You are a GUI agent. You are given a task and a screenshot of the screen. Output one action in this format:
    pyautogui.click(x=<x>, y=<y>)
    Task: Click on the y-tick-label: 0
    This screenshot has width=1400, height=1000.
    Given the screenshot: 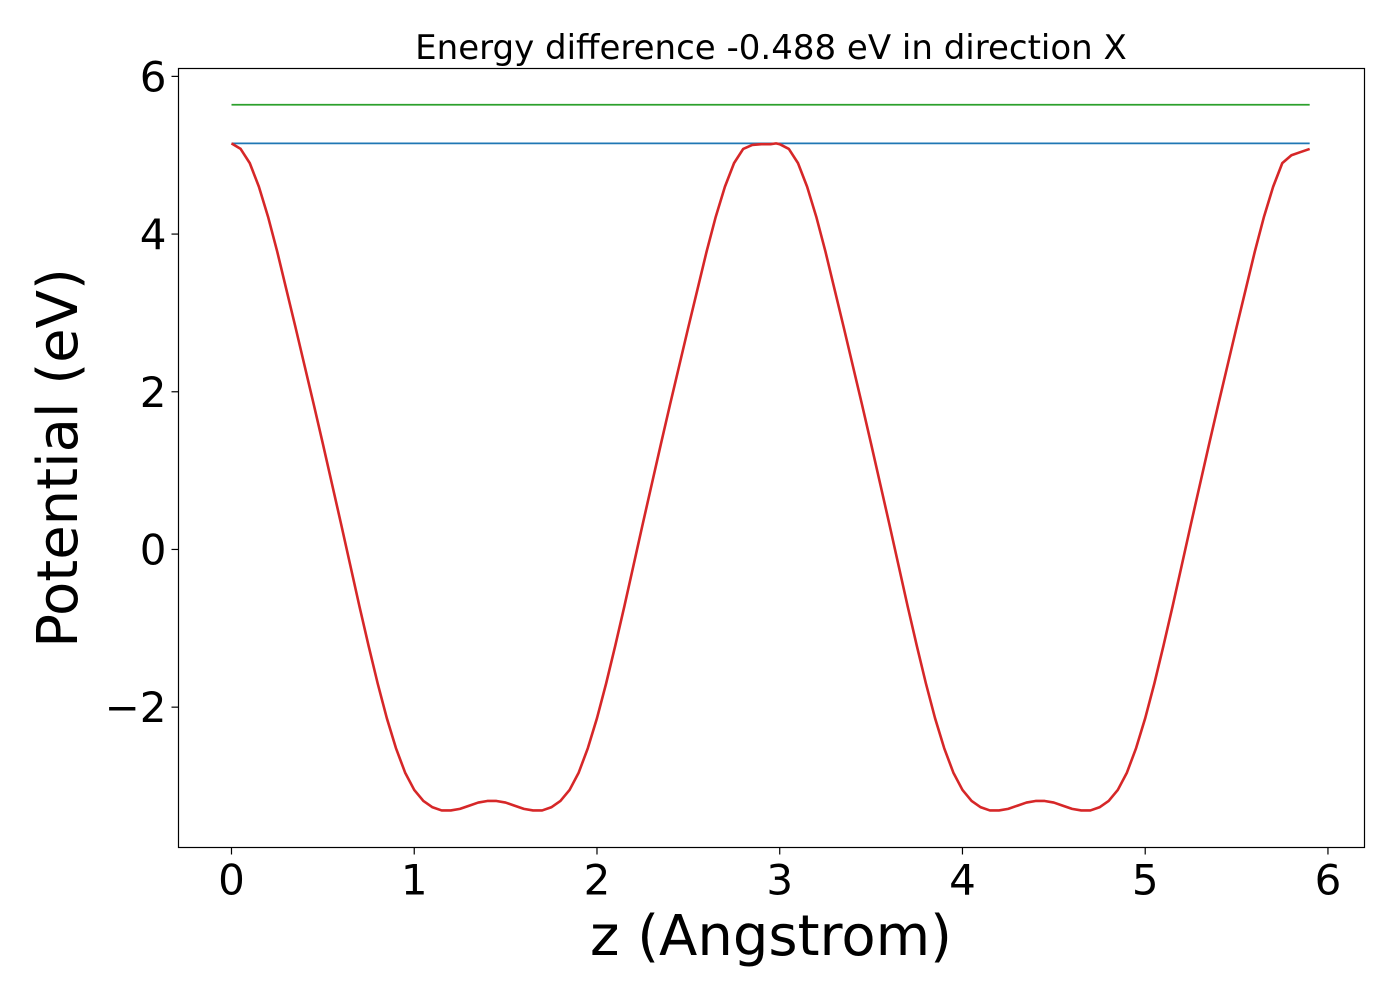 What is the action you would take?
    pyautogui.click(x=153, y=549)
    